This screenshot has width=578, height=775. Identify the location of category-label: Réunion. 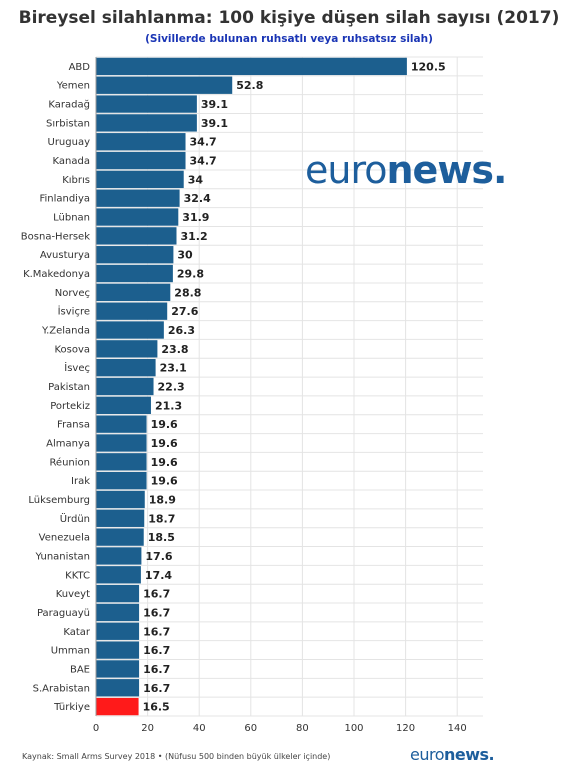
(69, 462).